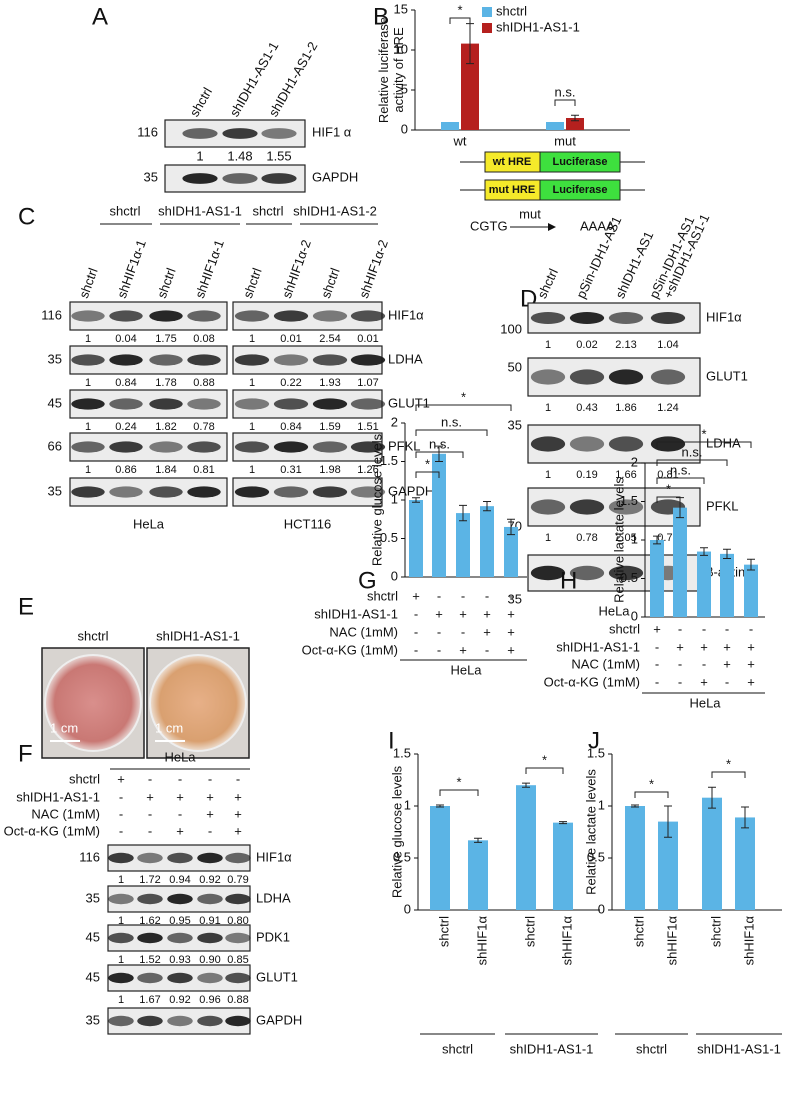 This screenshot has width=796, height=1118. What do you see at coordinates (203, 427) in the screenshot?
I see `quant: 0.78` at bounding box center [203, 427].